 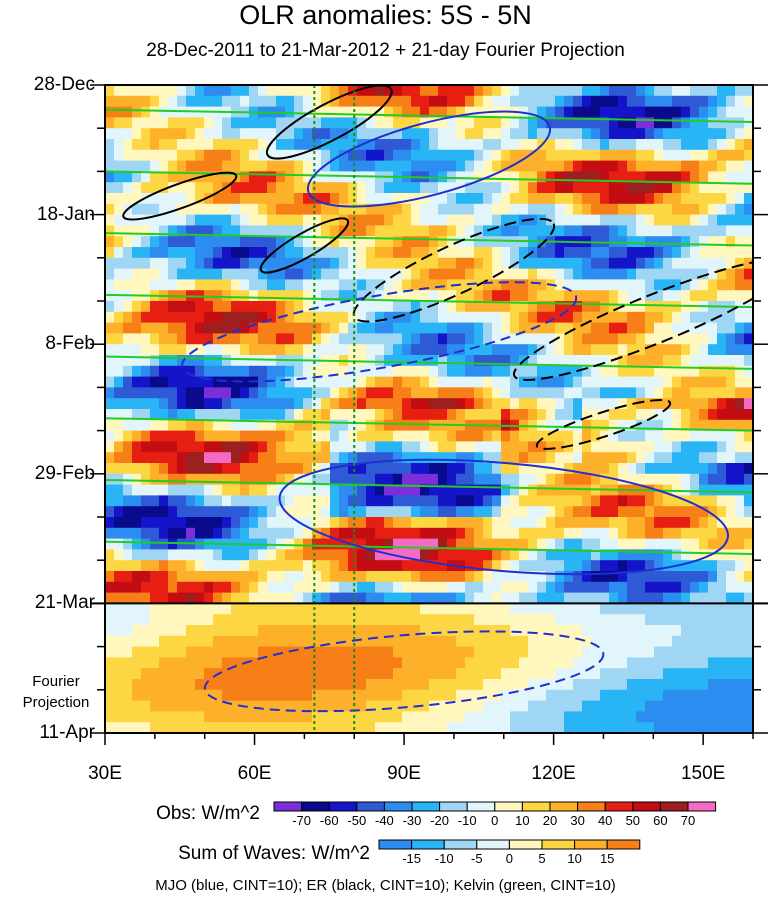 What do you see at coordinates (429, 159) in the screenshot?
I see `mjo-contour` at bounding box center [429, 159].